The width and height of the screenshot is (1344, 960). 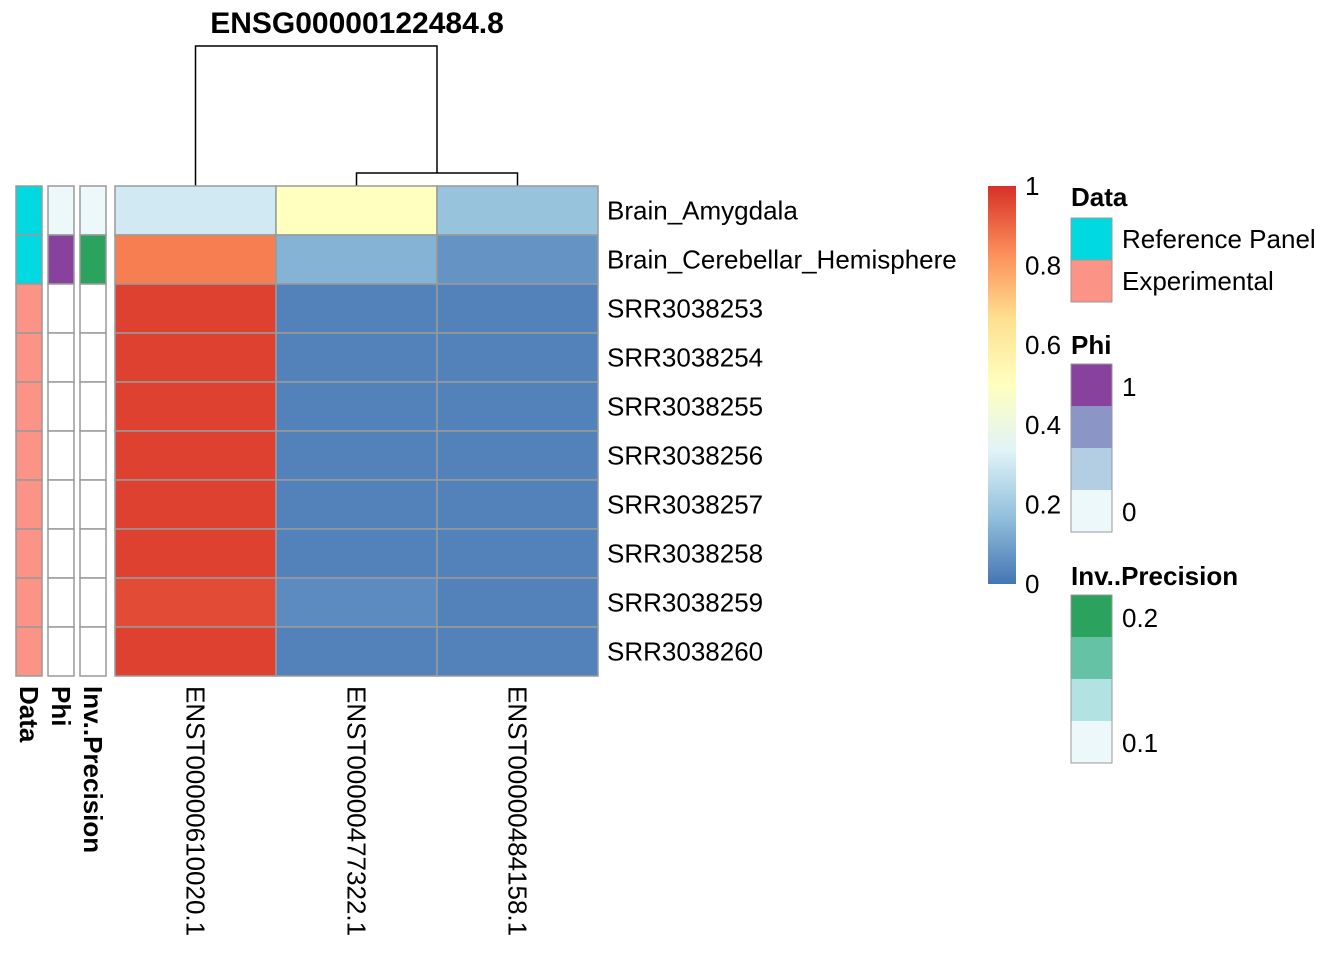 I want to click on colorbar, so click(x=1002, y=385).